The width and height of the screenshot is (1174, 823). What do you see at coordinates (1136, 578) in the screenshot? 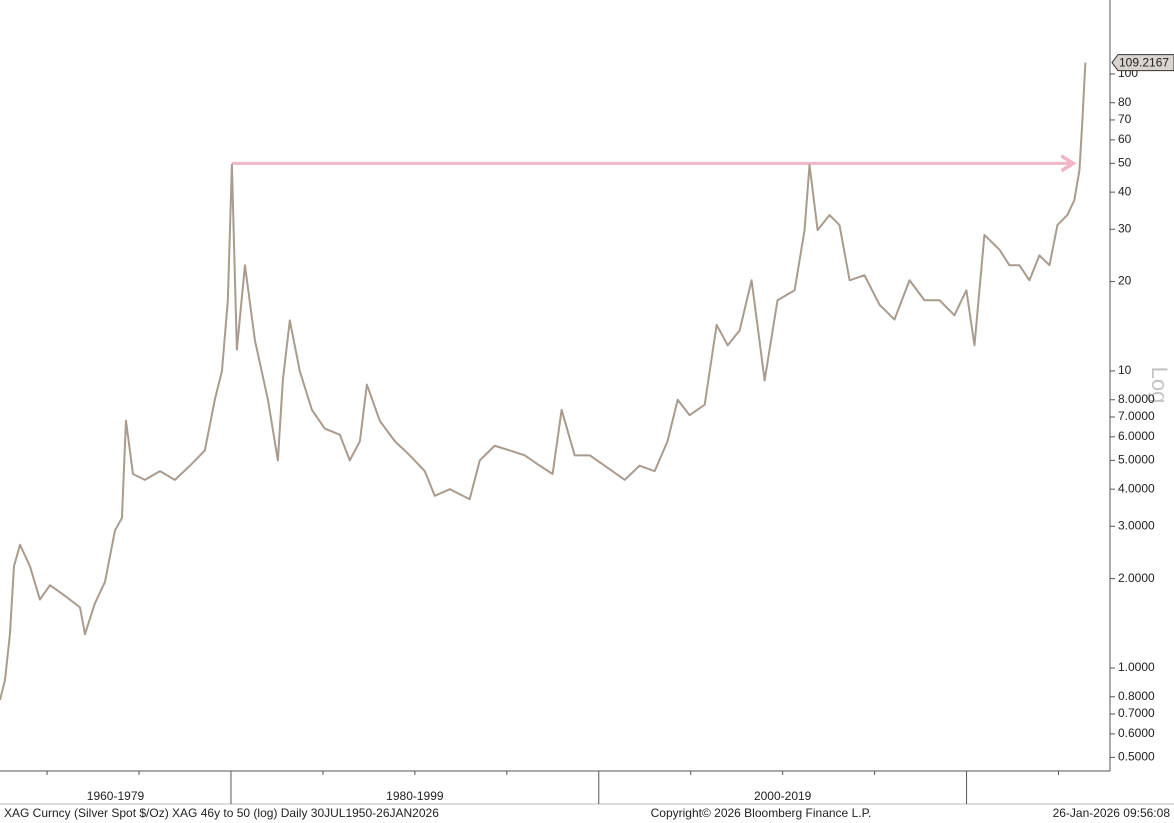
I see `y-tick-label: 2.0000` at bounding box center [1136, 578].